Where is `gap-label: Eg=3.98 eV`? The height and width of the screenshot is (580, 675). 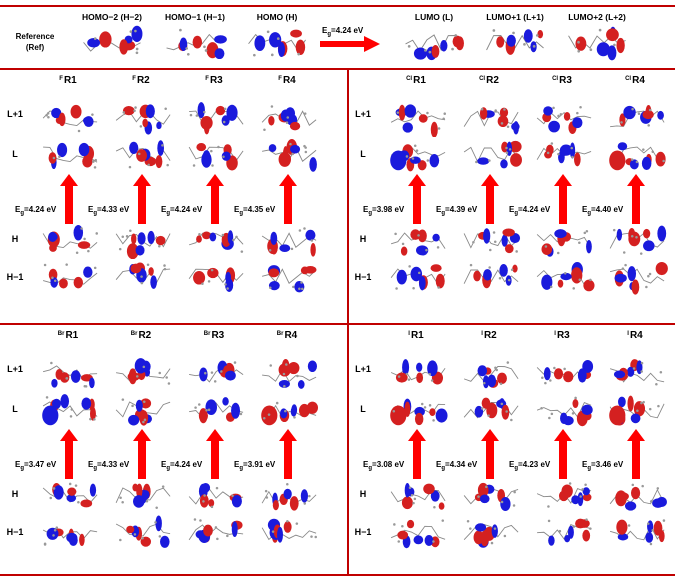 gap-label: Eg=3.98 eV is located at coordinates (383, 211).